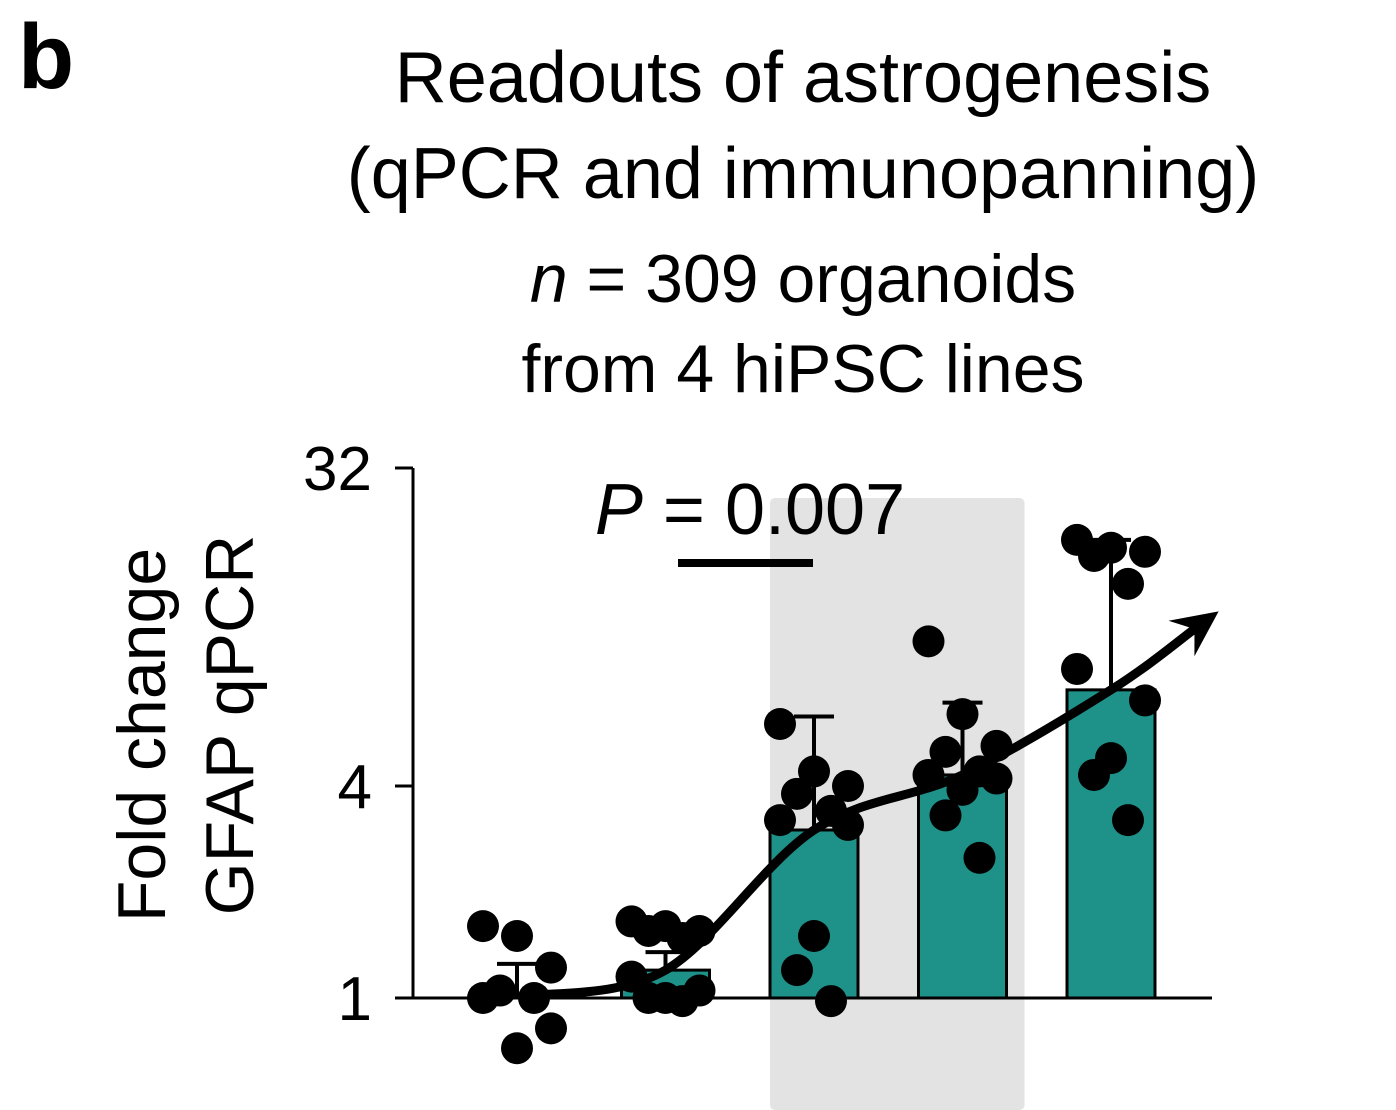 The width and height of the screenshot is (1396, 1110). What do you see at coordinates (803, 78) in the screenshot?
I see `chart-title-line1: Readouts of astrogenesis` at bounding box center [803, 78].